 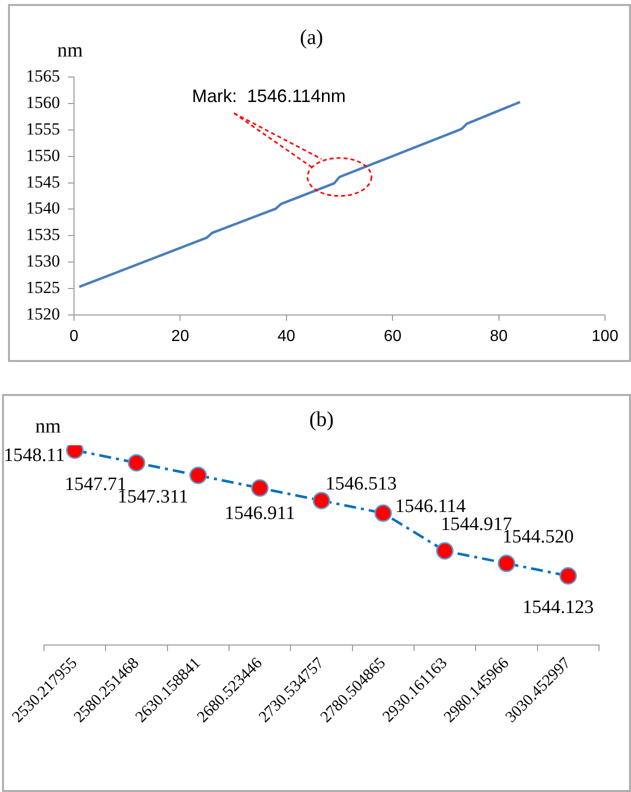 I want to click on y-tick-label: 1555, so click(x=43, y=128).